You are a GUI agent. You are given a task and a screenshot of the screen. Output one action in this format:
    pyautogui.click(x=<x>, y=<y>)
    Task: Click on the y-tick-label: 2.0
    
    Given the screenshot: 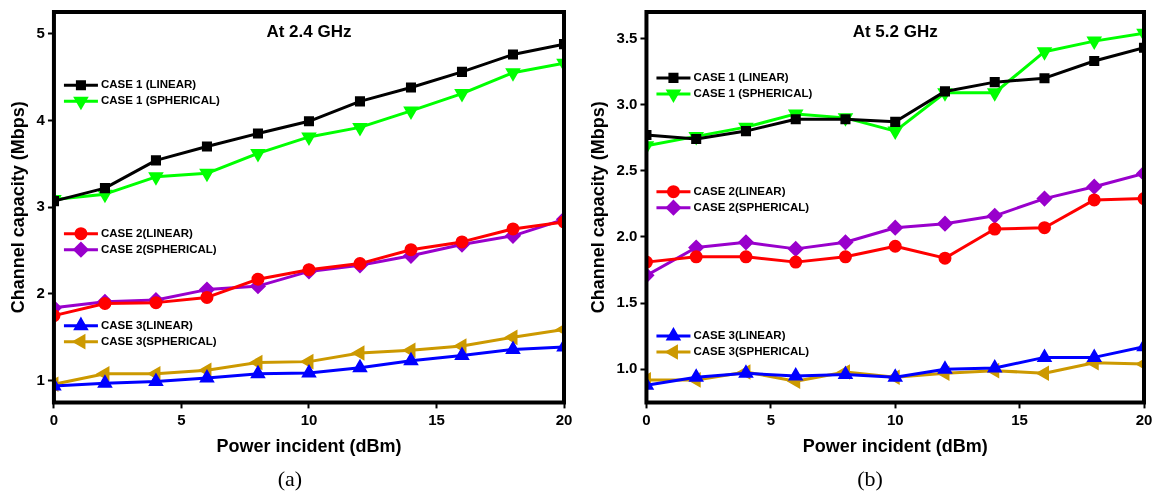 What is the action you would take?
    pyautogui.click(x=627, y=236)
    